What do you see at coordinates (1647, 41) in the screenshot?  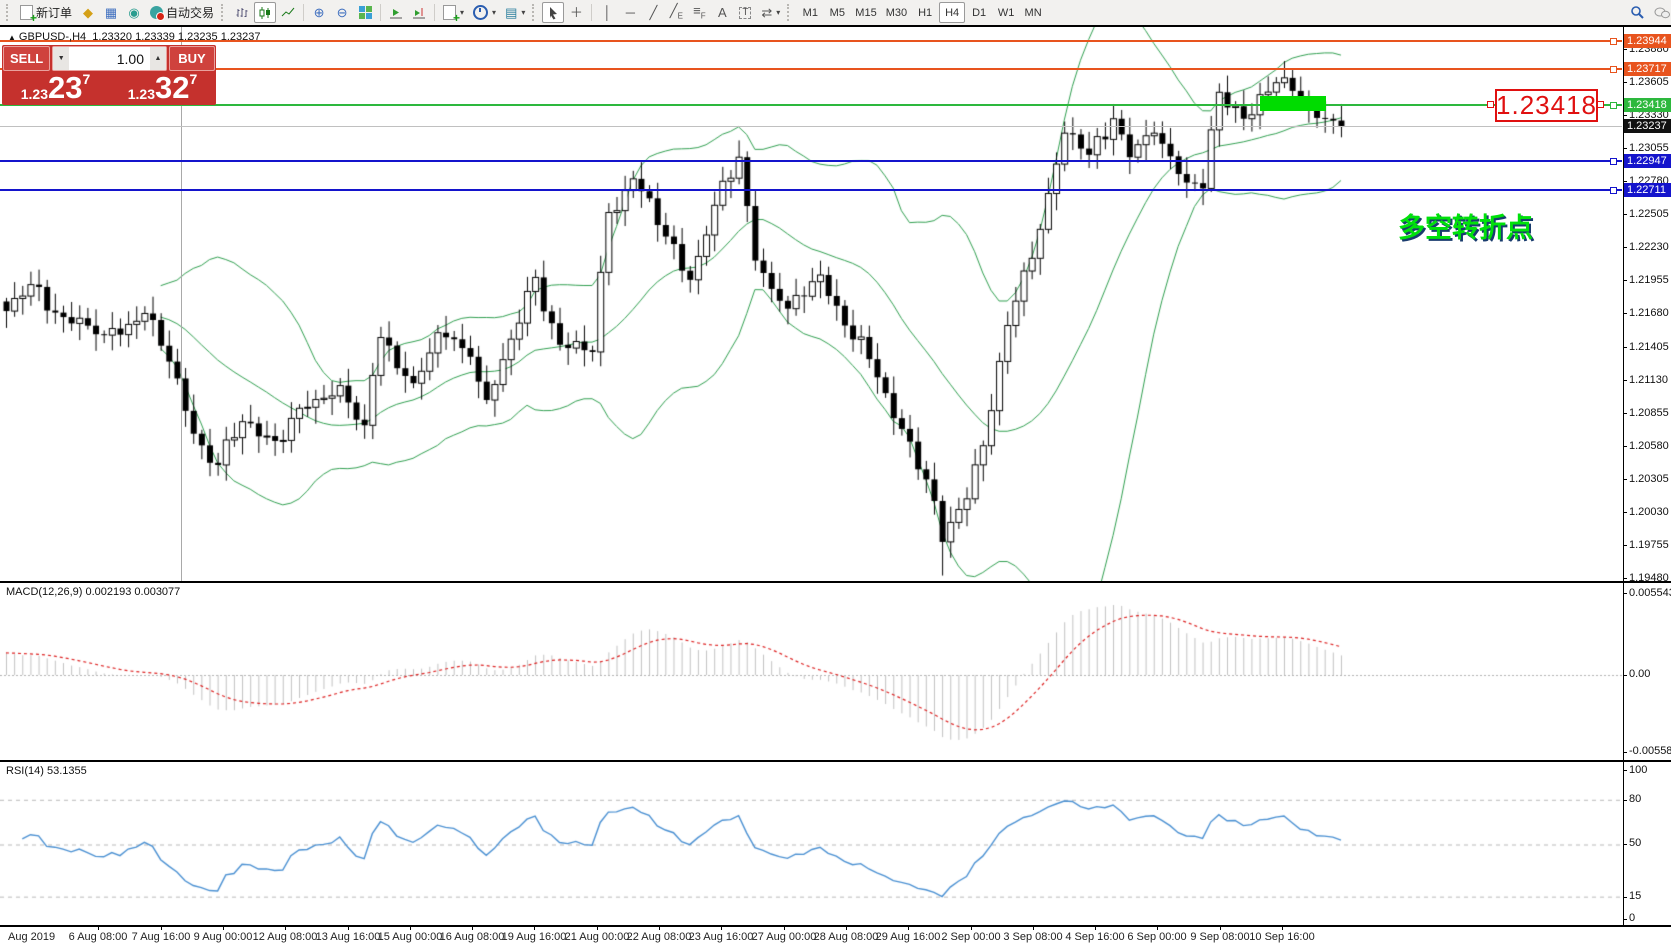 I see `price-line-label: 1.23944` at bounding box center [1647, 41].